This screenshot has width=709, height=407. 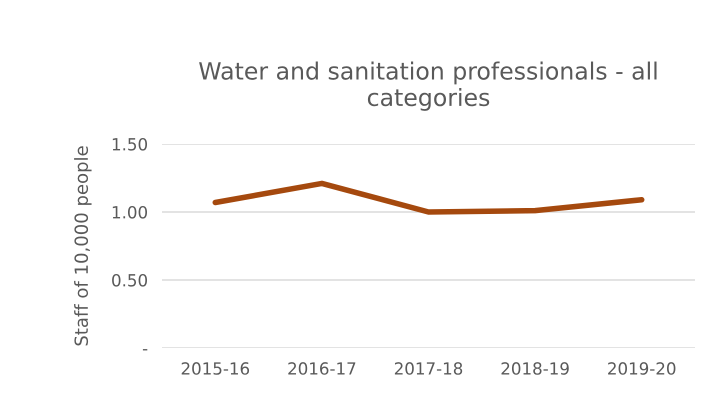 What do you see at coordinates (216, 368) in the screenshot?
I see `x-tick-label: 2015-16` at bounding box center [216, 368].